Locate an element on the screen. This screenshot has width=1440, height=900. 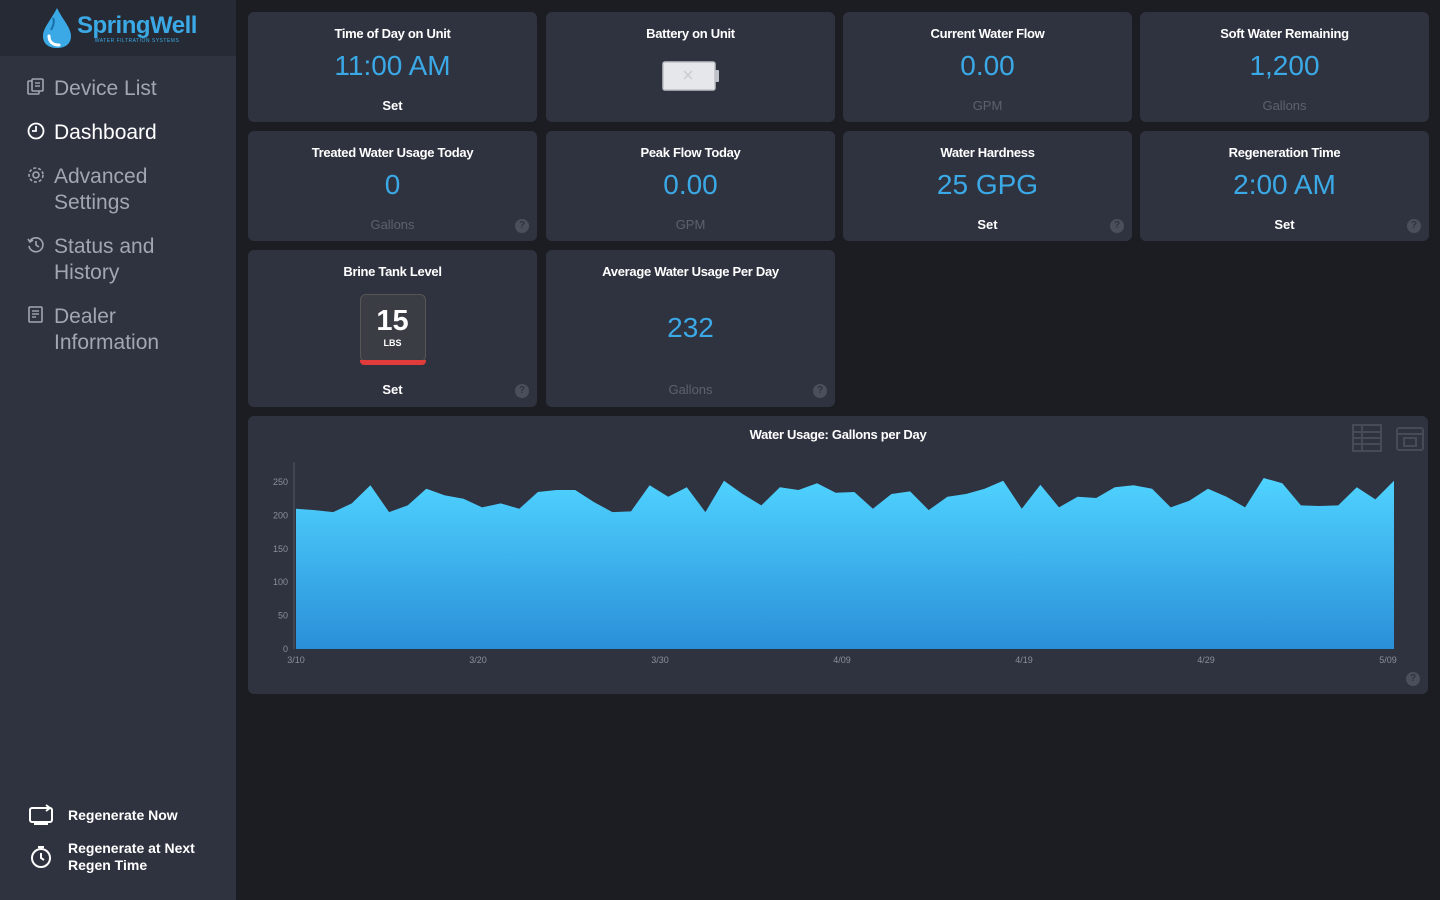
soft-water-value: 1,200 is located at coordinates (1284, 65).